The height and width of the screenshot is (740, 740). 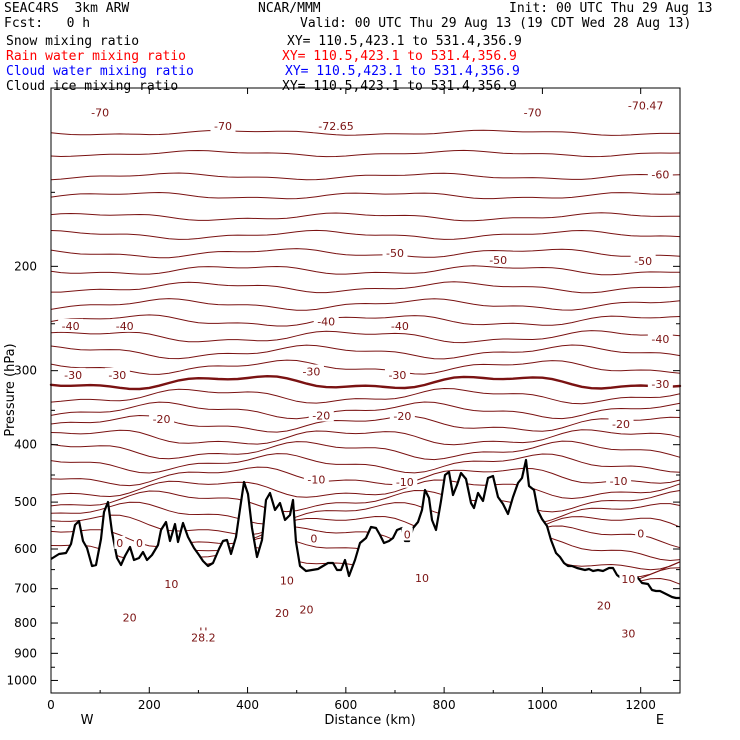 What do you see at coordinates (25, 502) in the screenshot?
I see `y-tick-label: 500` at bounding box center [25, 502].